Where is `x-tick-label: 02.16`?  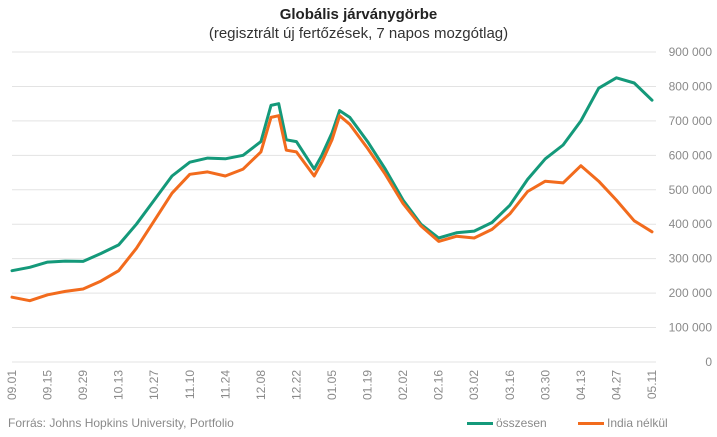
x-tick-label: 02.16 is located at coordinates (439, 385).